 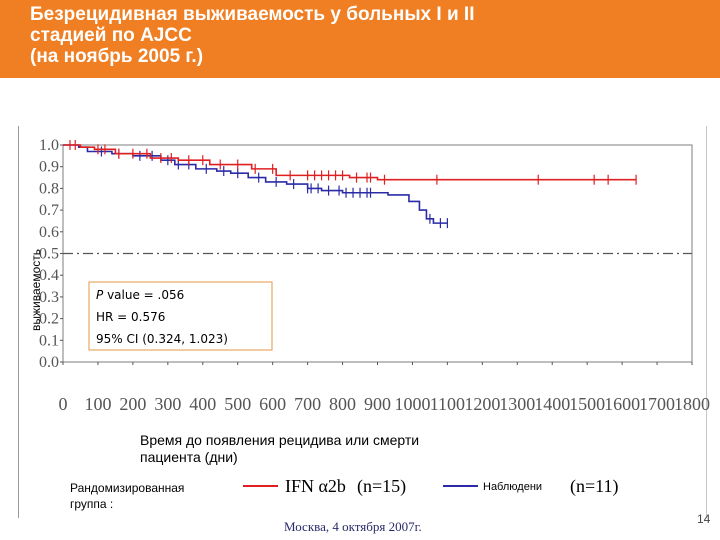 What do you see at coordinates (381, 486) in the screenshot?
I see `legend-count-1: (n=15)` at bounding box center [381, 486].